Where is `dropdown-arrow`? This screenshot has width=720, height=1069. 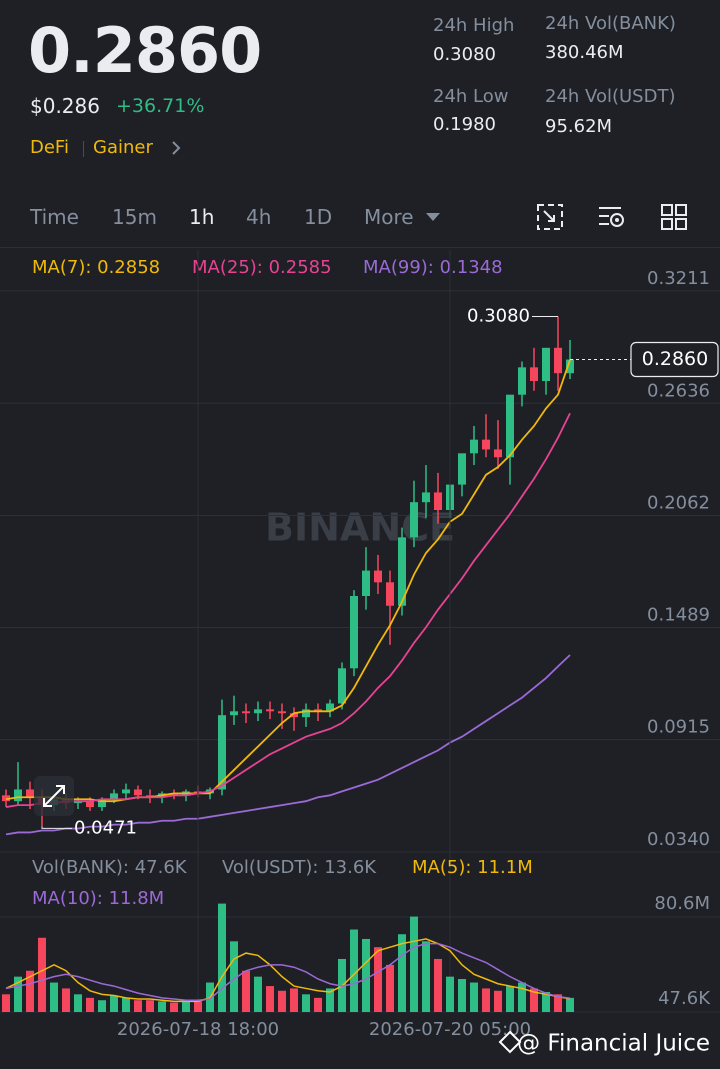
dropdown-arrow is located at coordinates (433, 217).